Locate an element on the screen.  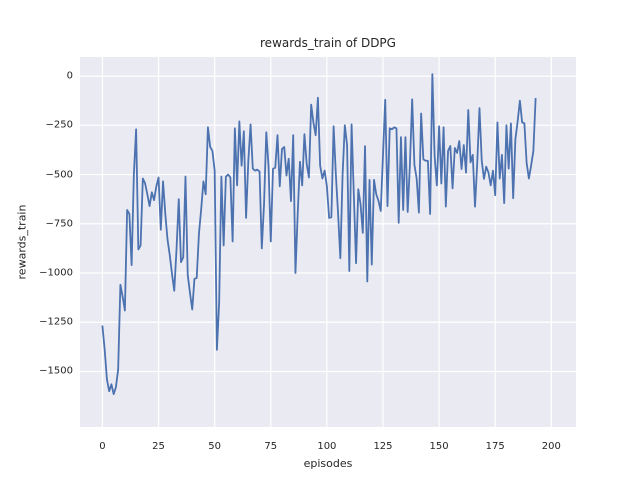
y-tick-label: −250 is located at coordinates (59, 125).